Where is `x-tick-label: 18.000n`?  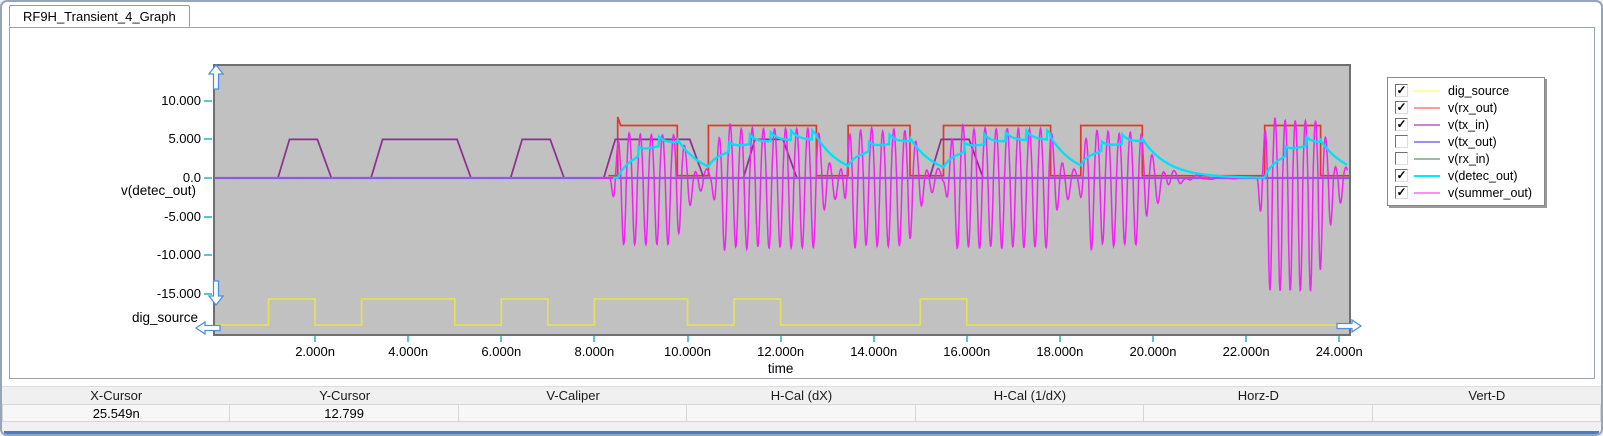
x-tick-label: 18.000n is located at coordinates (1060, 351).